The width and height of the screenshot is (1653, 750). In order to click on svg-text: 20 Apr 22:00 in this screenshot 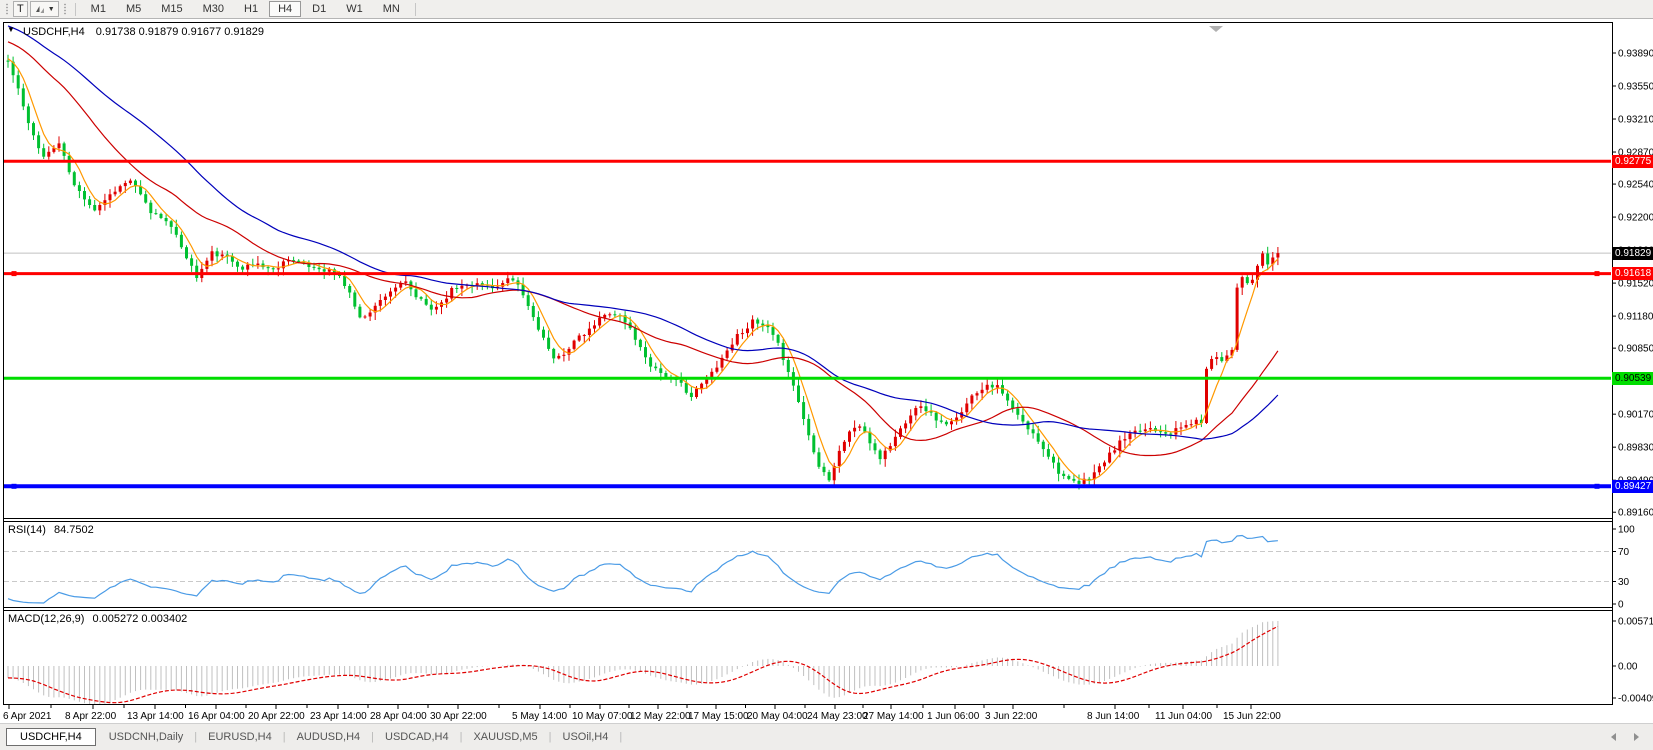, I will do `click(276, 716)`.